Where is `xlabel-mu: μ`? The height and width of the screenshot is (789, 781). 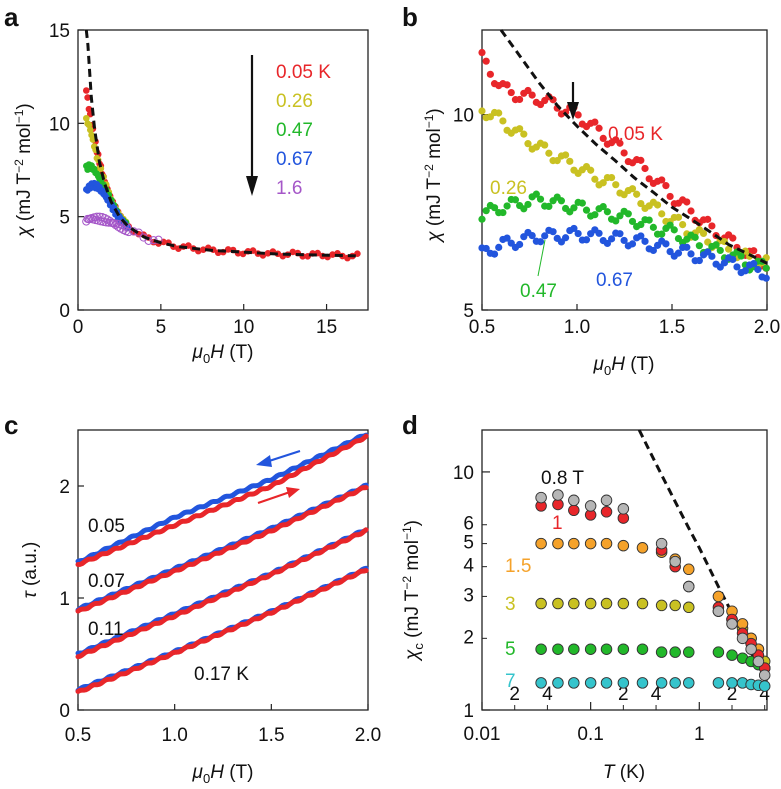 xlabel-mu: μ is located at coordinates (198, 772).